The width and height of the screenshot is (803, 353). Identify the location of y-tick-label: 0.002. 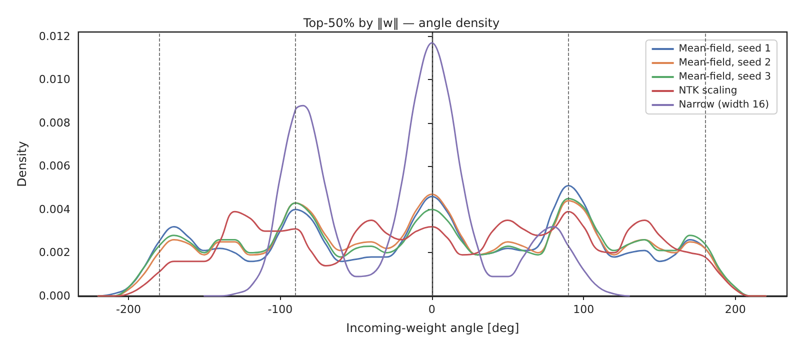
(54, 253).